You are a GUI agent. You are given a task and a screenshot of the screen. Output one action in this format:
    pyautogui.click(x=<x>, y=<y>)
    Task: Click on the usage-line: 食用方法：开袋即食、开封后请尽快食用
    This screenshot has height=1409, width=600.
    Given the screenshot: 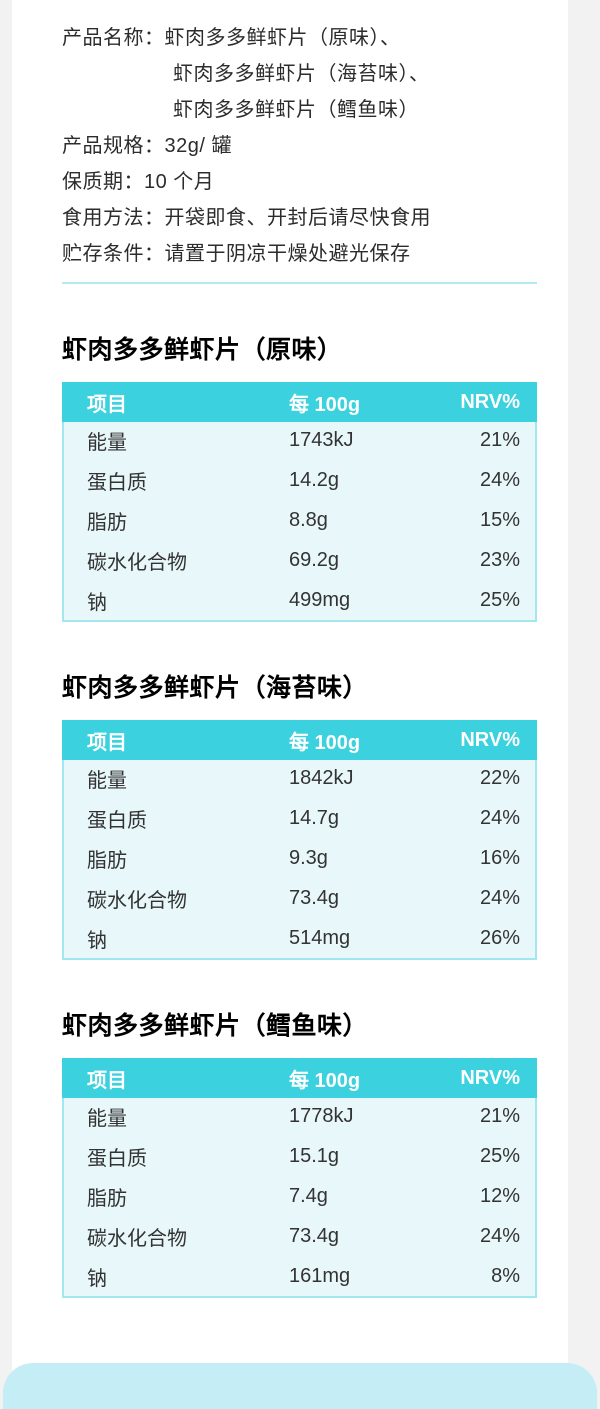 What is the action you would take?
    pyautogui.click(x=246, y=218)
    